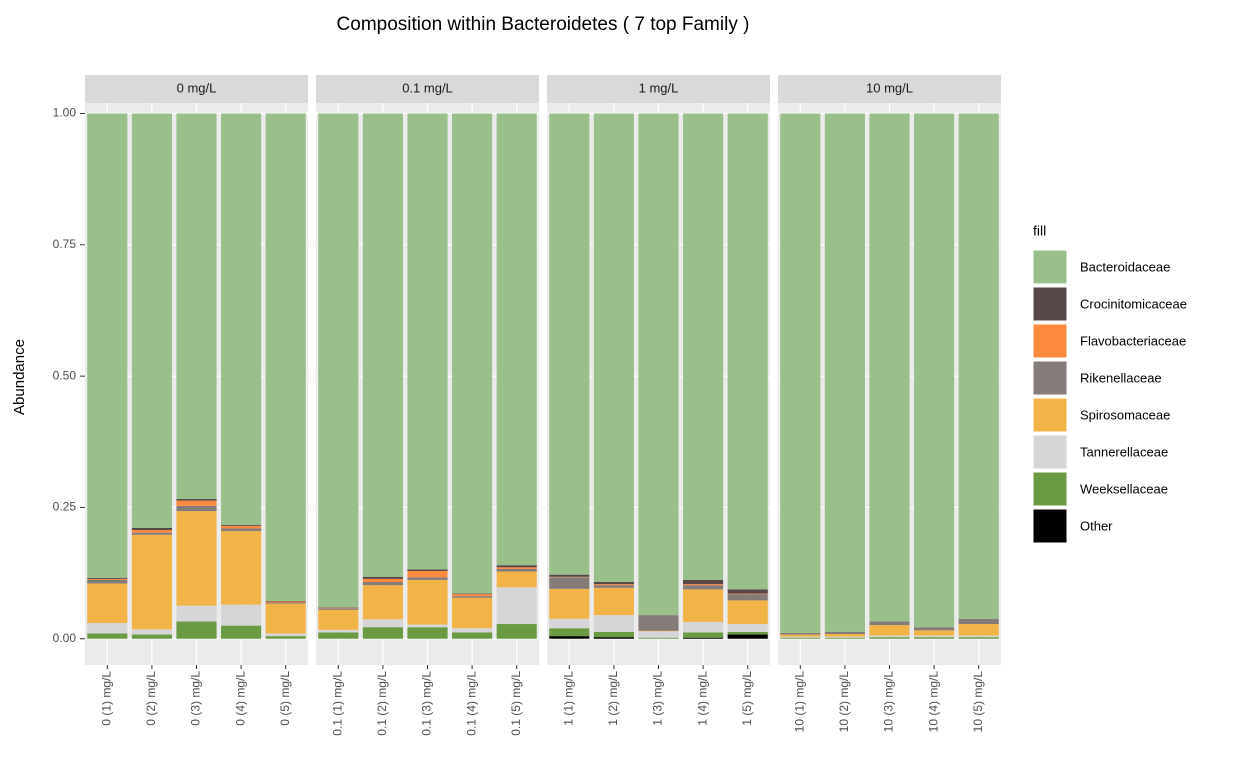  I want to click on legend-label: Other, so click(1096, 525).